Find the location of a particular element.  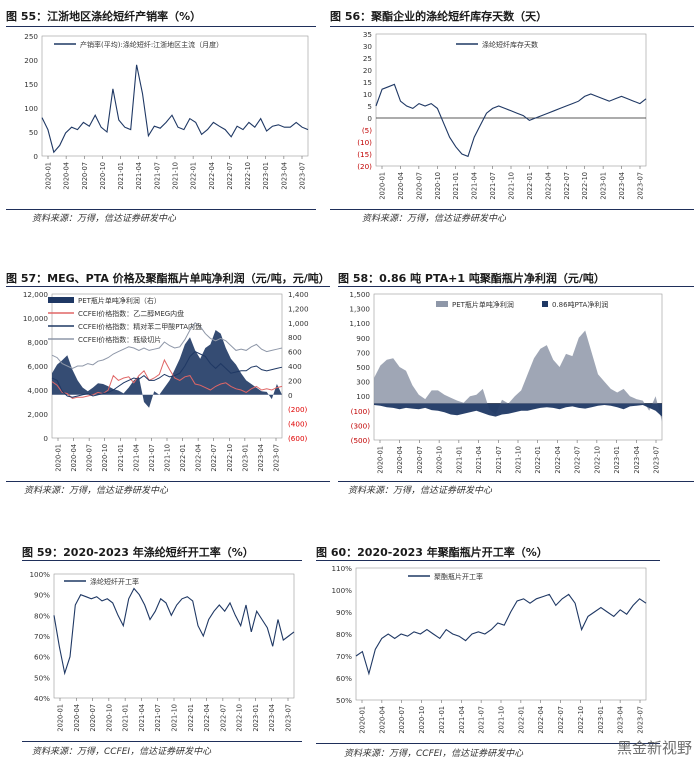

y-tick-label: 700 is located at coordinates (363, 352).